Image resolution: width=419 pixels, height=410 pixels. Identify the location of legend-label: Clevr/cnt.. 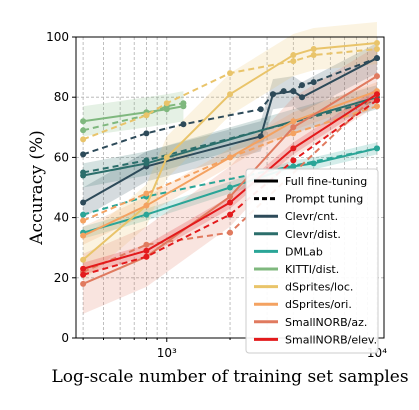
(311, 216).